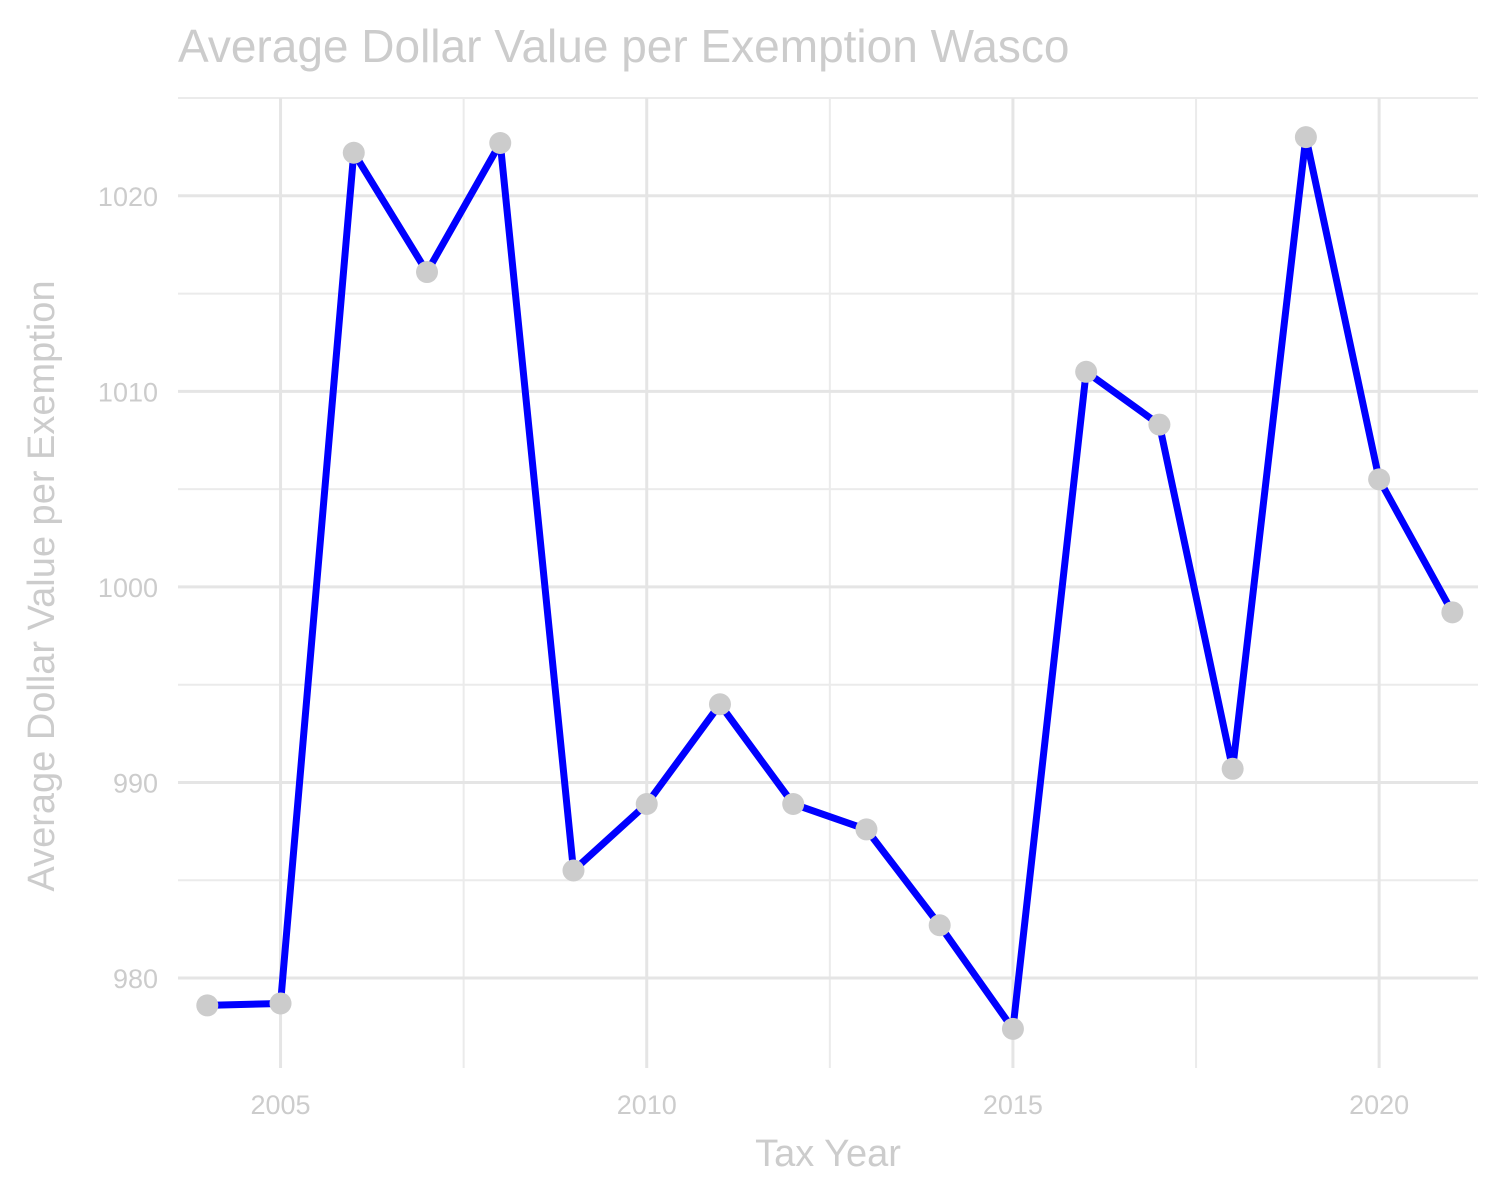 This screenshot has width=1500, height=1199. I want to click on x-axis-title: Tax Year, so click(828, 1154).